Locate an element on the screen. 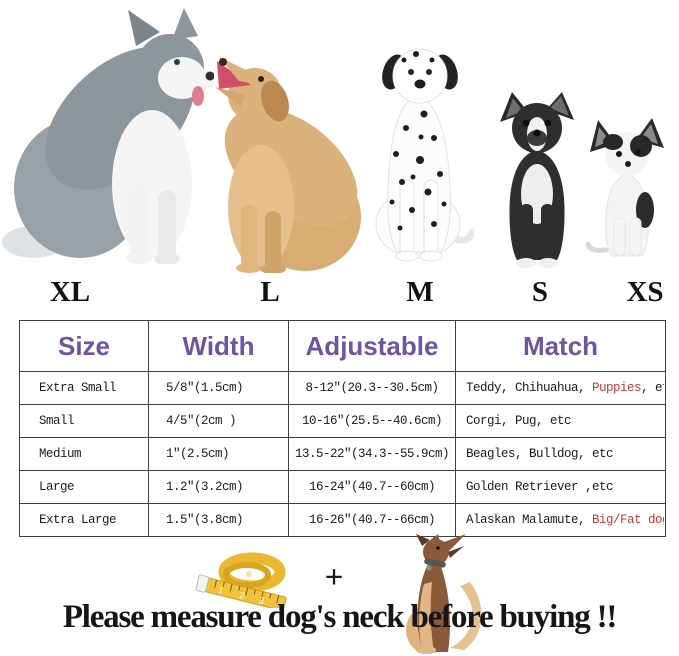 The width and height of the screenshot is (679, 656). table-header-row: Size Width Adjustable Match is located at coordinates (342, 346).